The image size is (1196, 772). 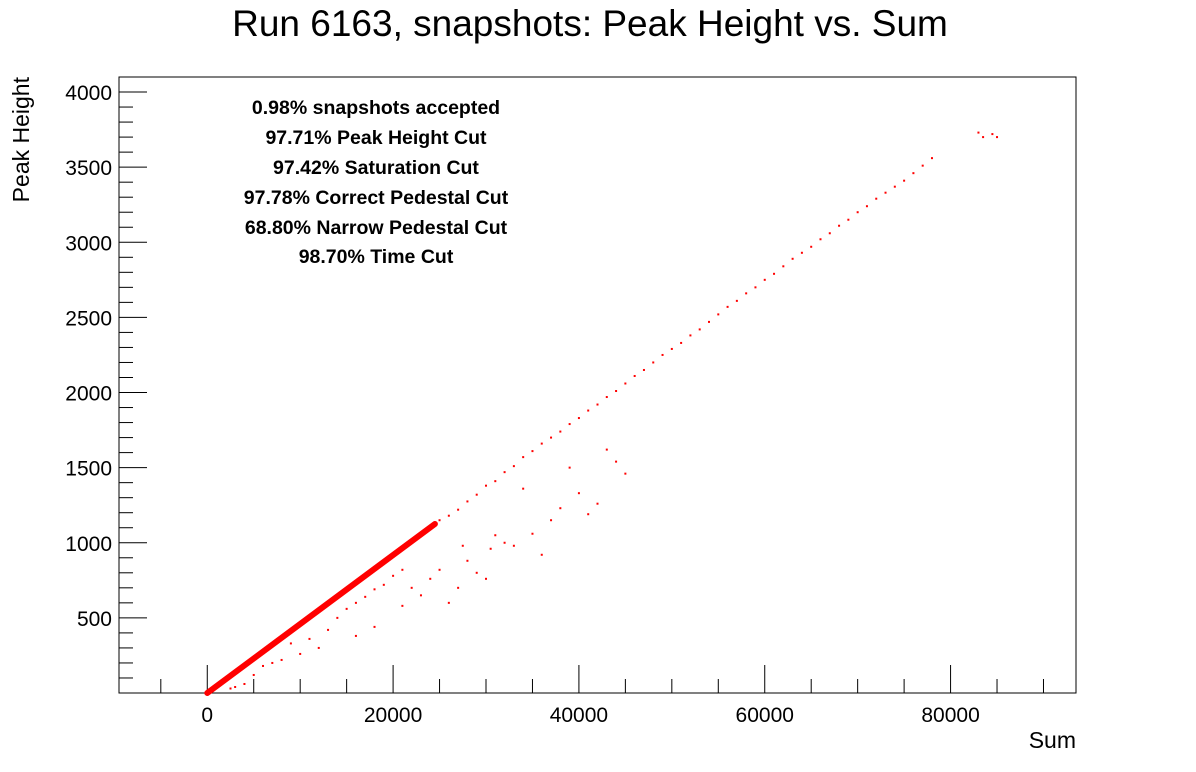 I want to click on chart-title: Run 6163, snapshots: Peak Height vs. Sum, so click(x=590, y=23).